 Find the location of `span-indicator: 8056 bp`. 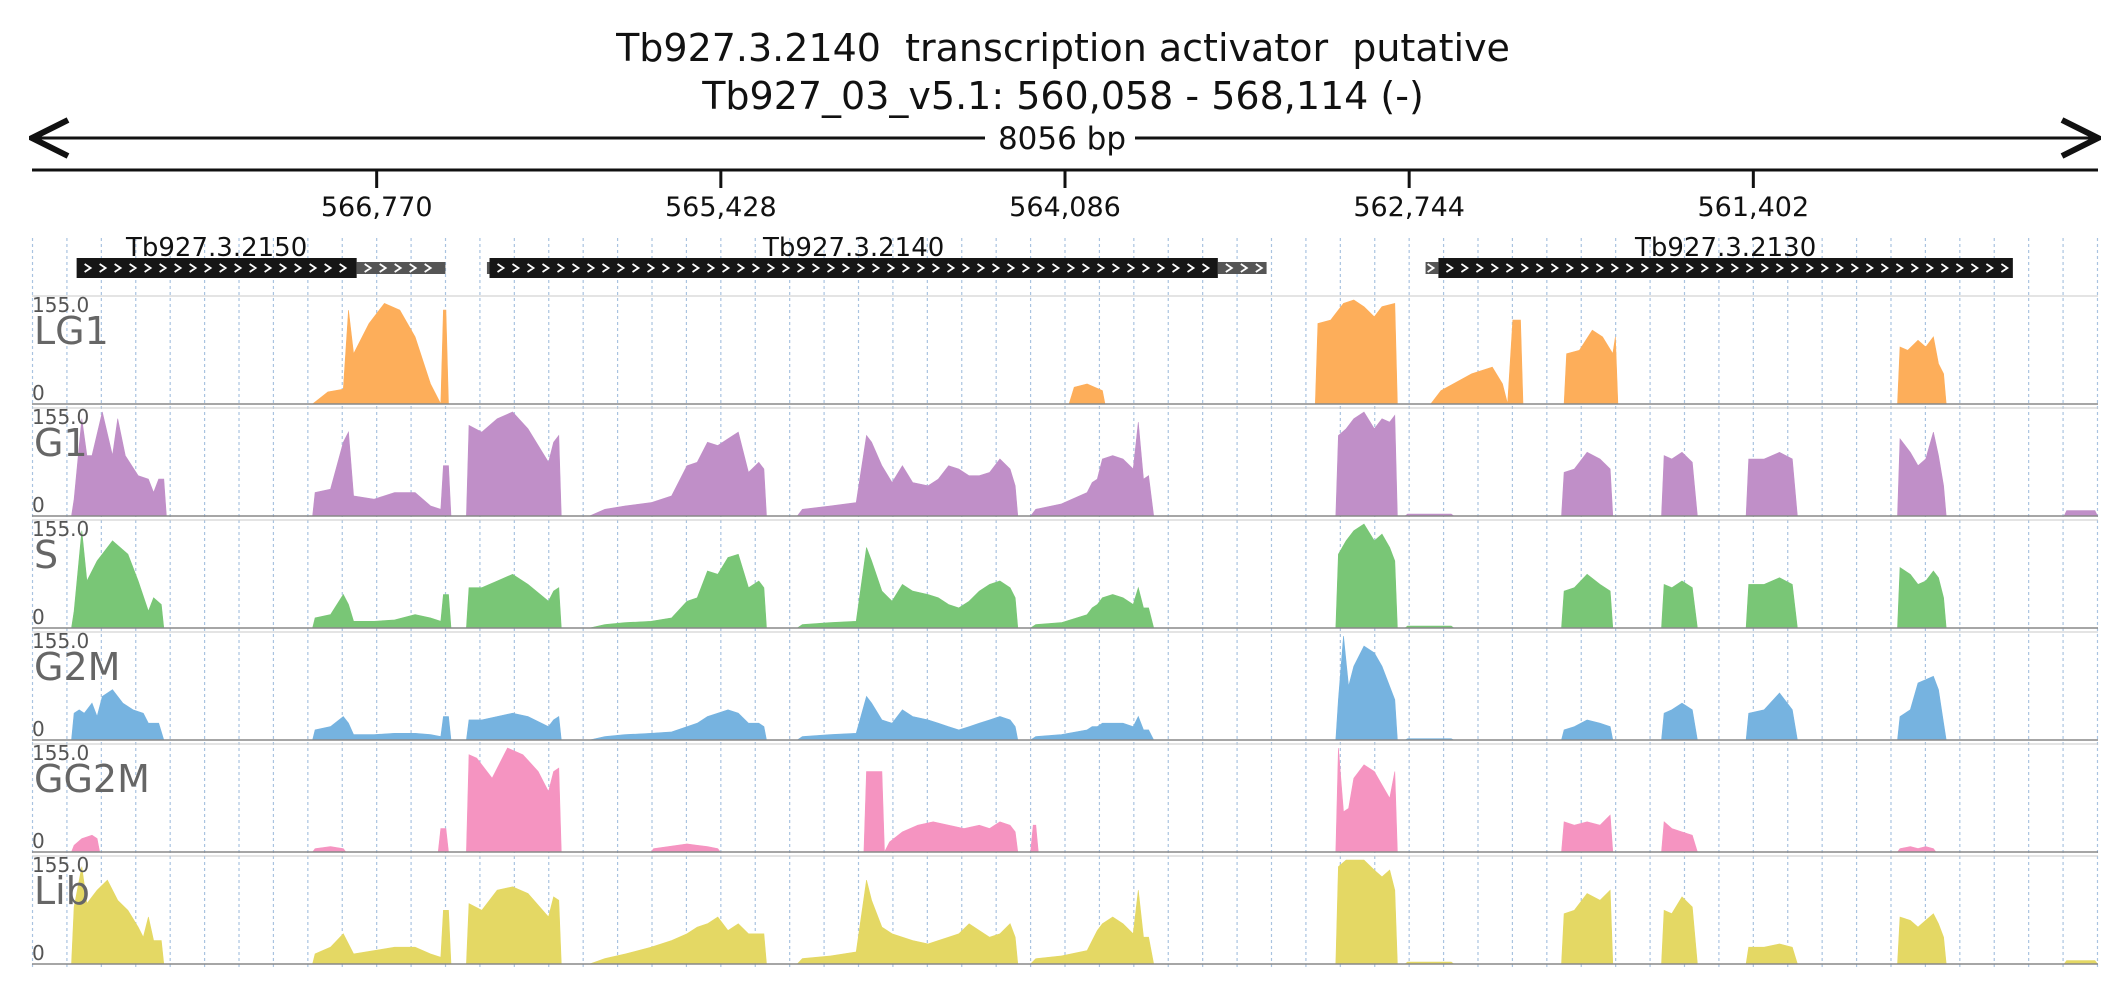

span-indicator: 8056 bp is located at coordinates (1065, 138).